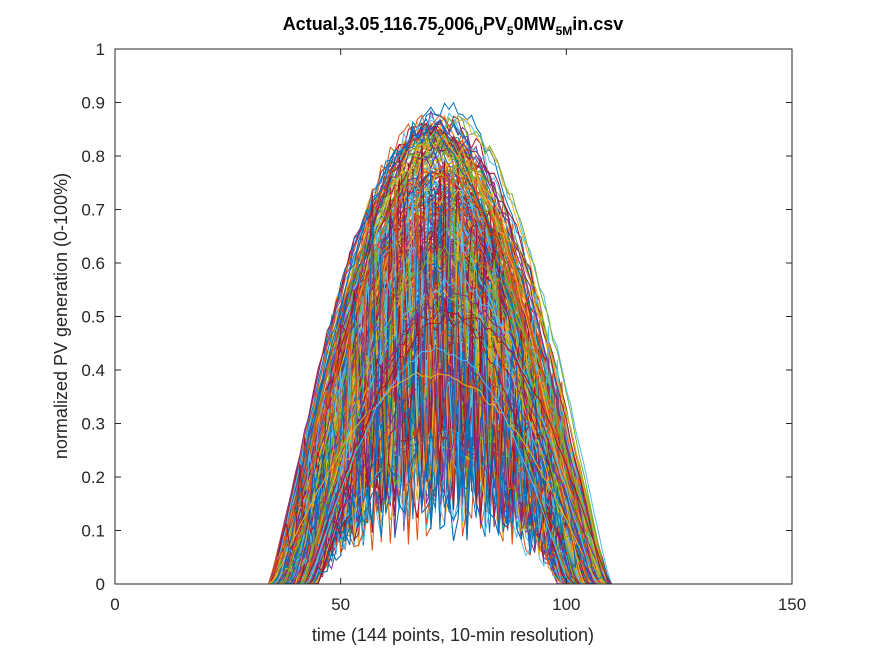  What do you see at coordinates (341, 31) in the screenshot?
I see `title-part-1: 3` at bounding box center [341, 31].